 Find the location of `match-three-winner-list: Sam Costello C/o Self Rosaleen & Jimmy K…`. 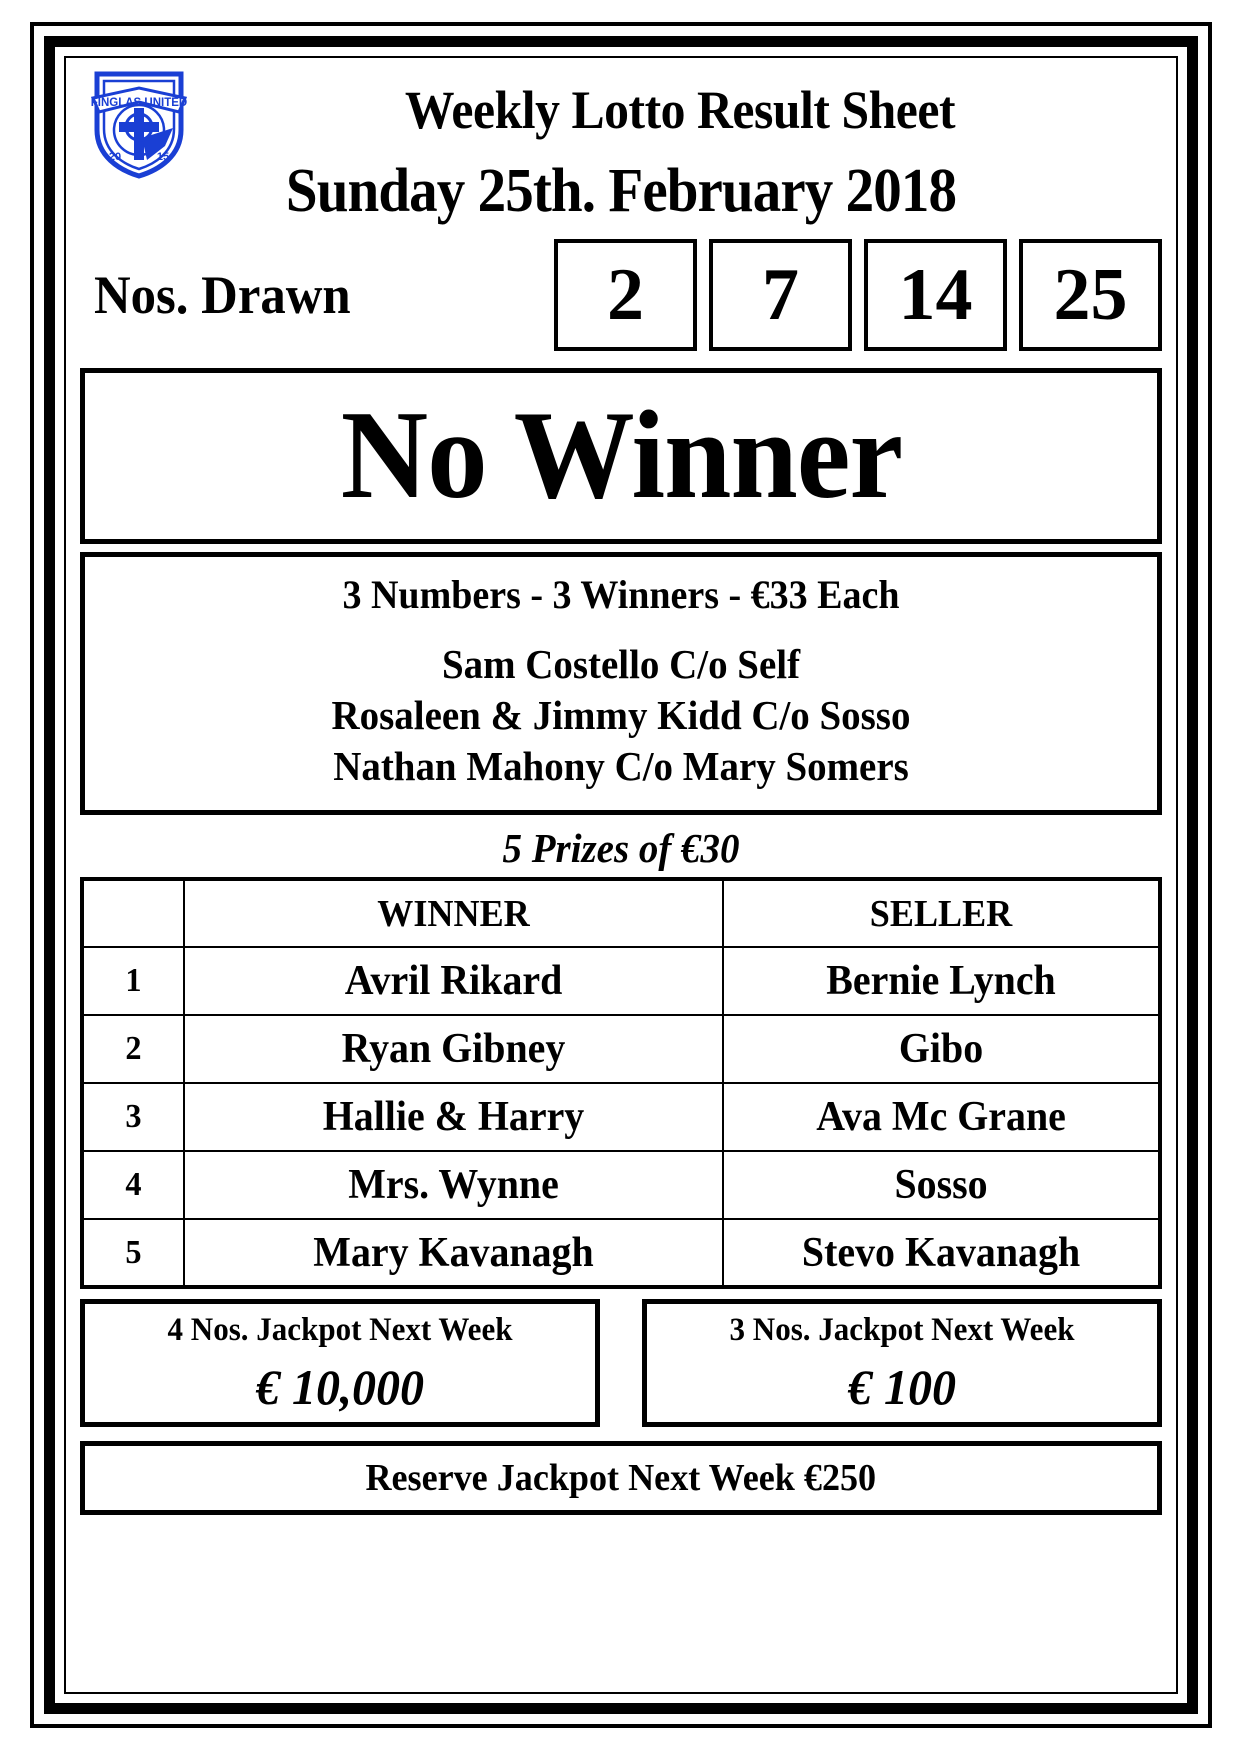

match-three-winner-list: Sam Costello C/o Self Rosaleen & Jimmy K… is located at coordinates (621, 715).